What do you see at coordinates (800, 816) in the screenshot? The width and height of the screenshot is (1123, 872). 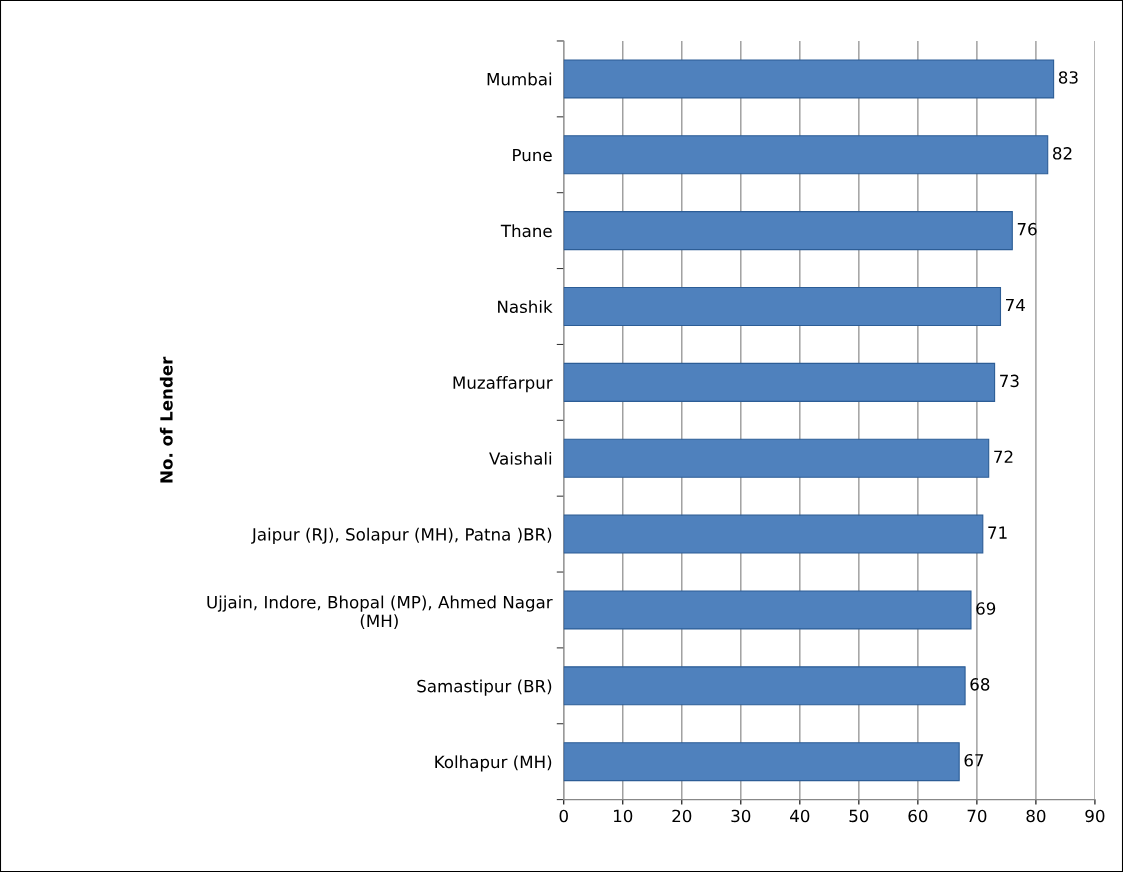 I see `x-tick-label: 40` at bounding box center [800, 816].